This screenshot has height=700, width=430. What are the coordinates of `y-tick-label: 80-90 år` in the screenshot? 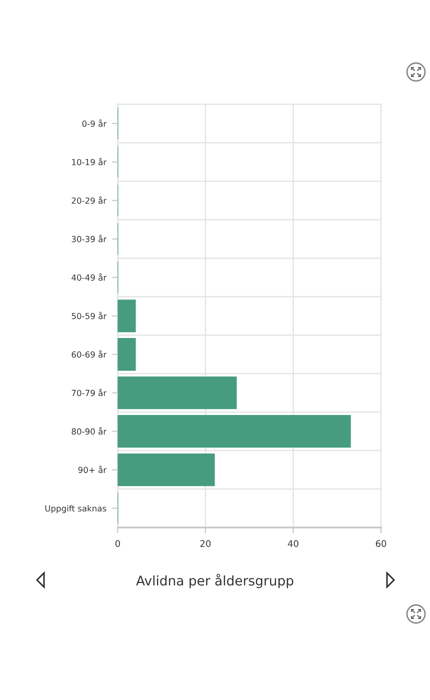 It's located at (89, 431).